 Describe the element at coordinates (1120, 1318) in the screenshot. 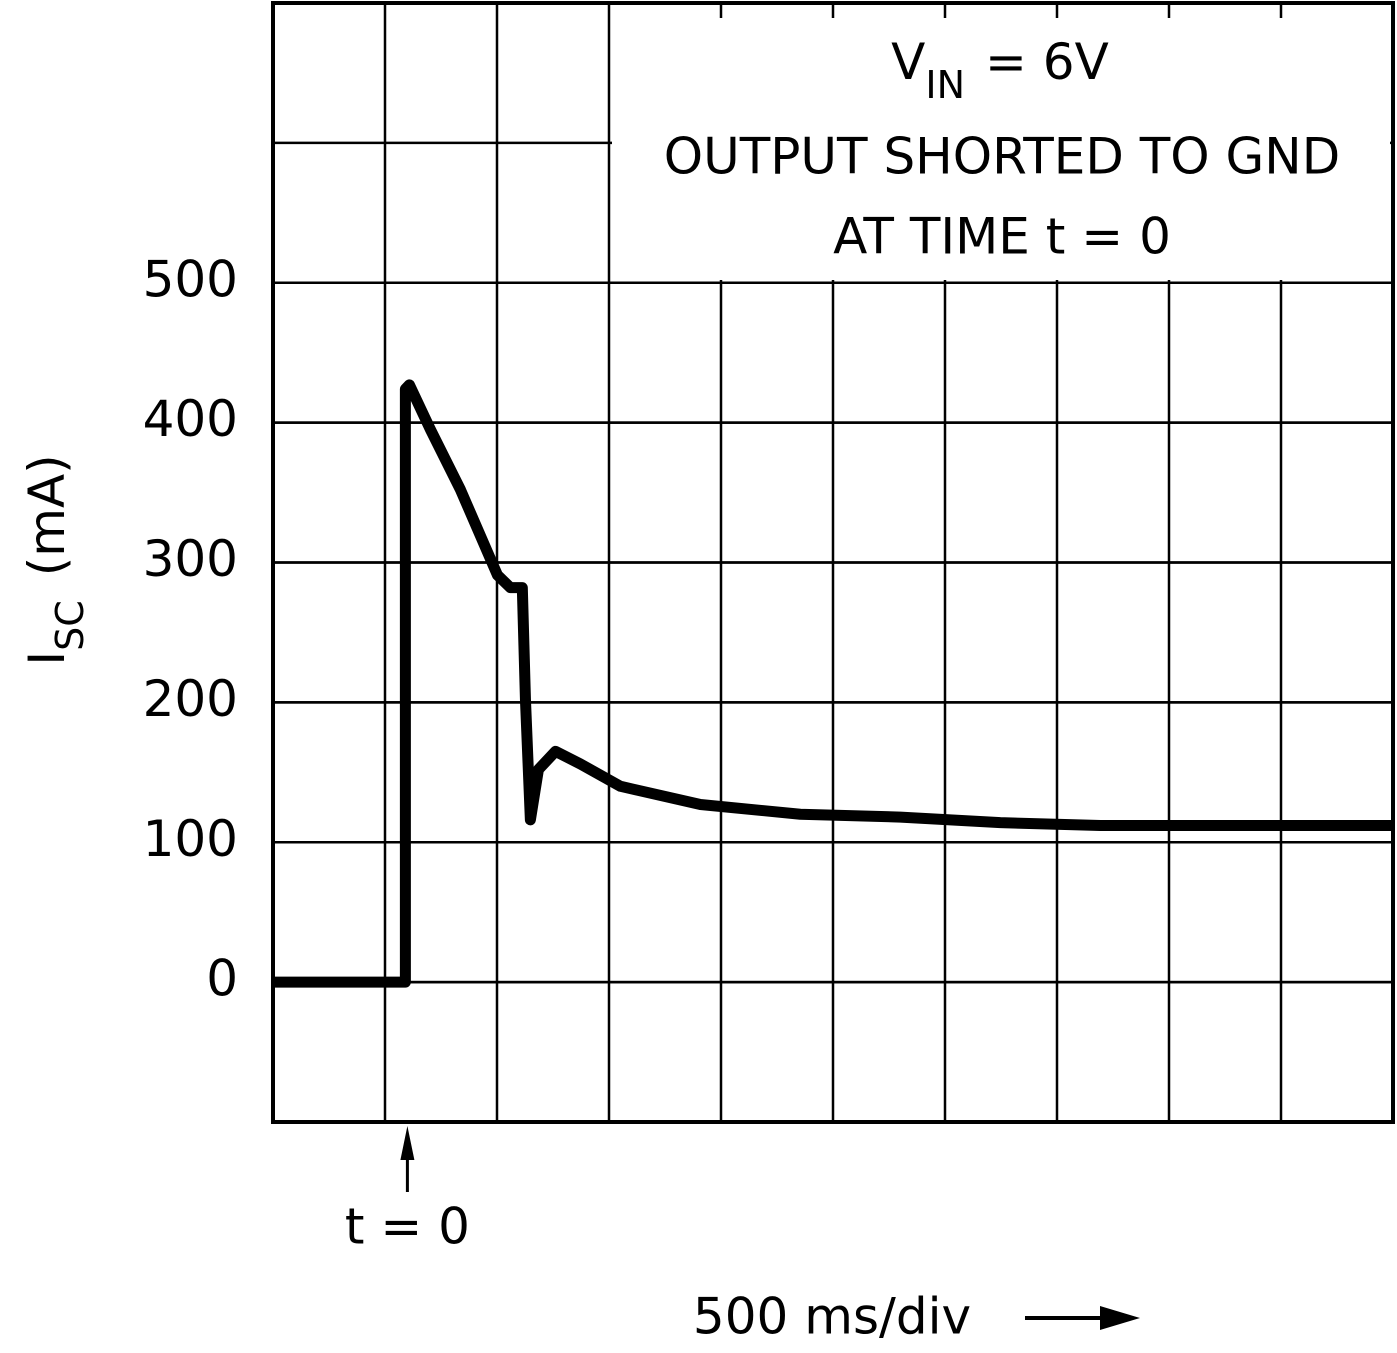

I see `x-label-arrowhead` at that location.